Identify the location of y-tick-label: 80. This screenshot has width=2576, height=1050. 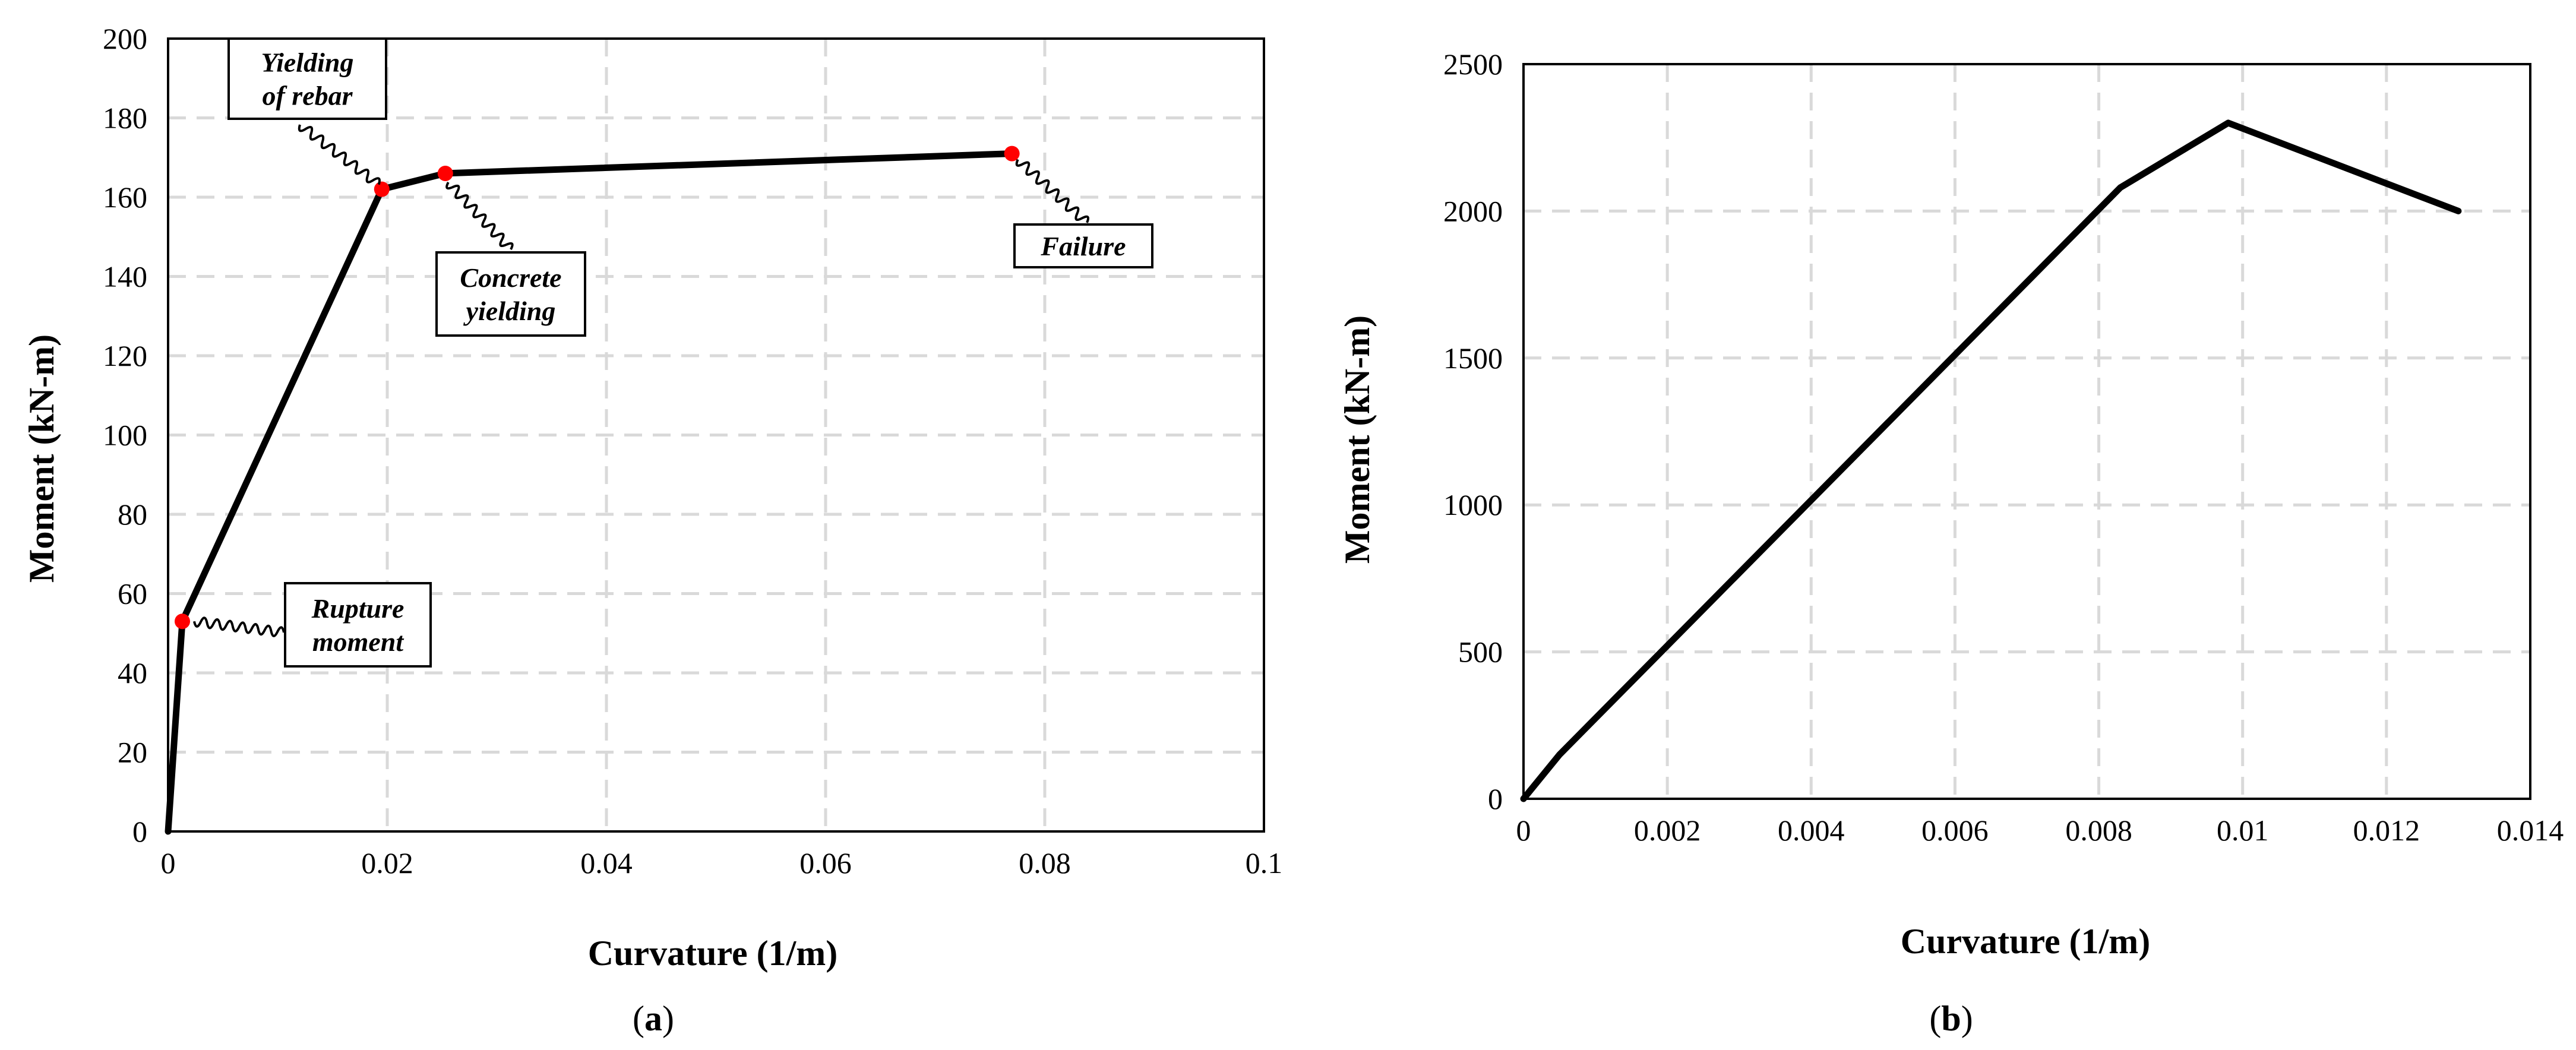
(132, 514).